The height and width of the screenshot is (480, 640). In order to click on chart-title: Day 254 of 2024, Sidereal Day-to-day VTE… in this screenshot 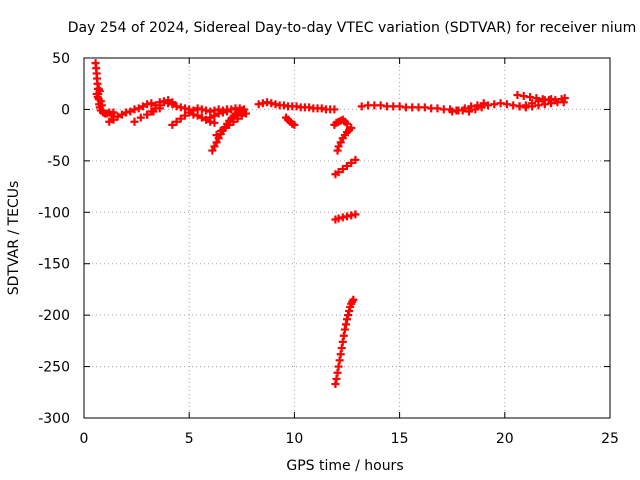, I will do `click(352, 28)`.